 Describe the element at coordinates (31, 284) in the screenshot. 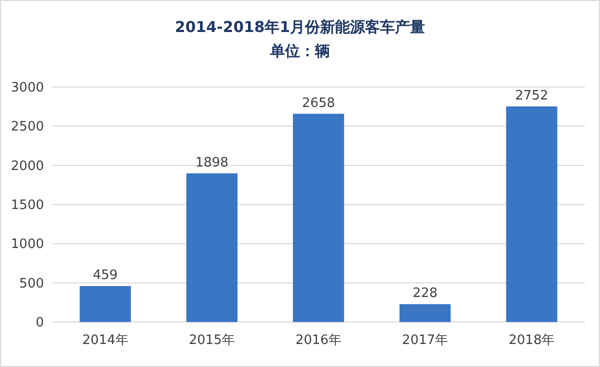

I see `y-tick-label: 500` at that location.